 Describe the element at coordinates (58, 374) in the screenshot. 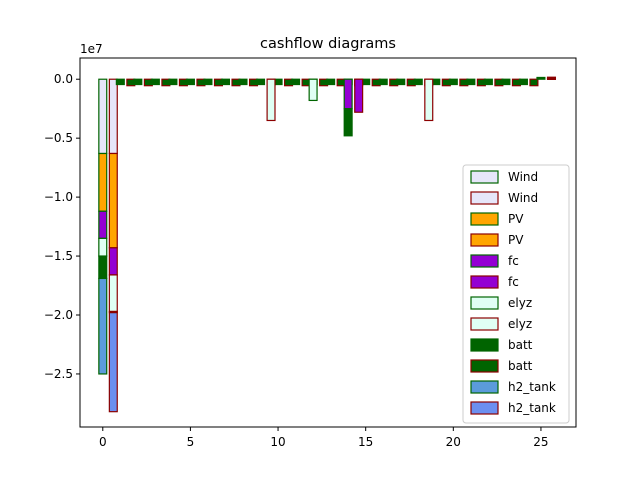

I see `y-tick-label: −2.5` at that location.